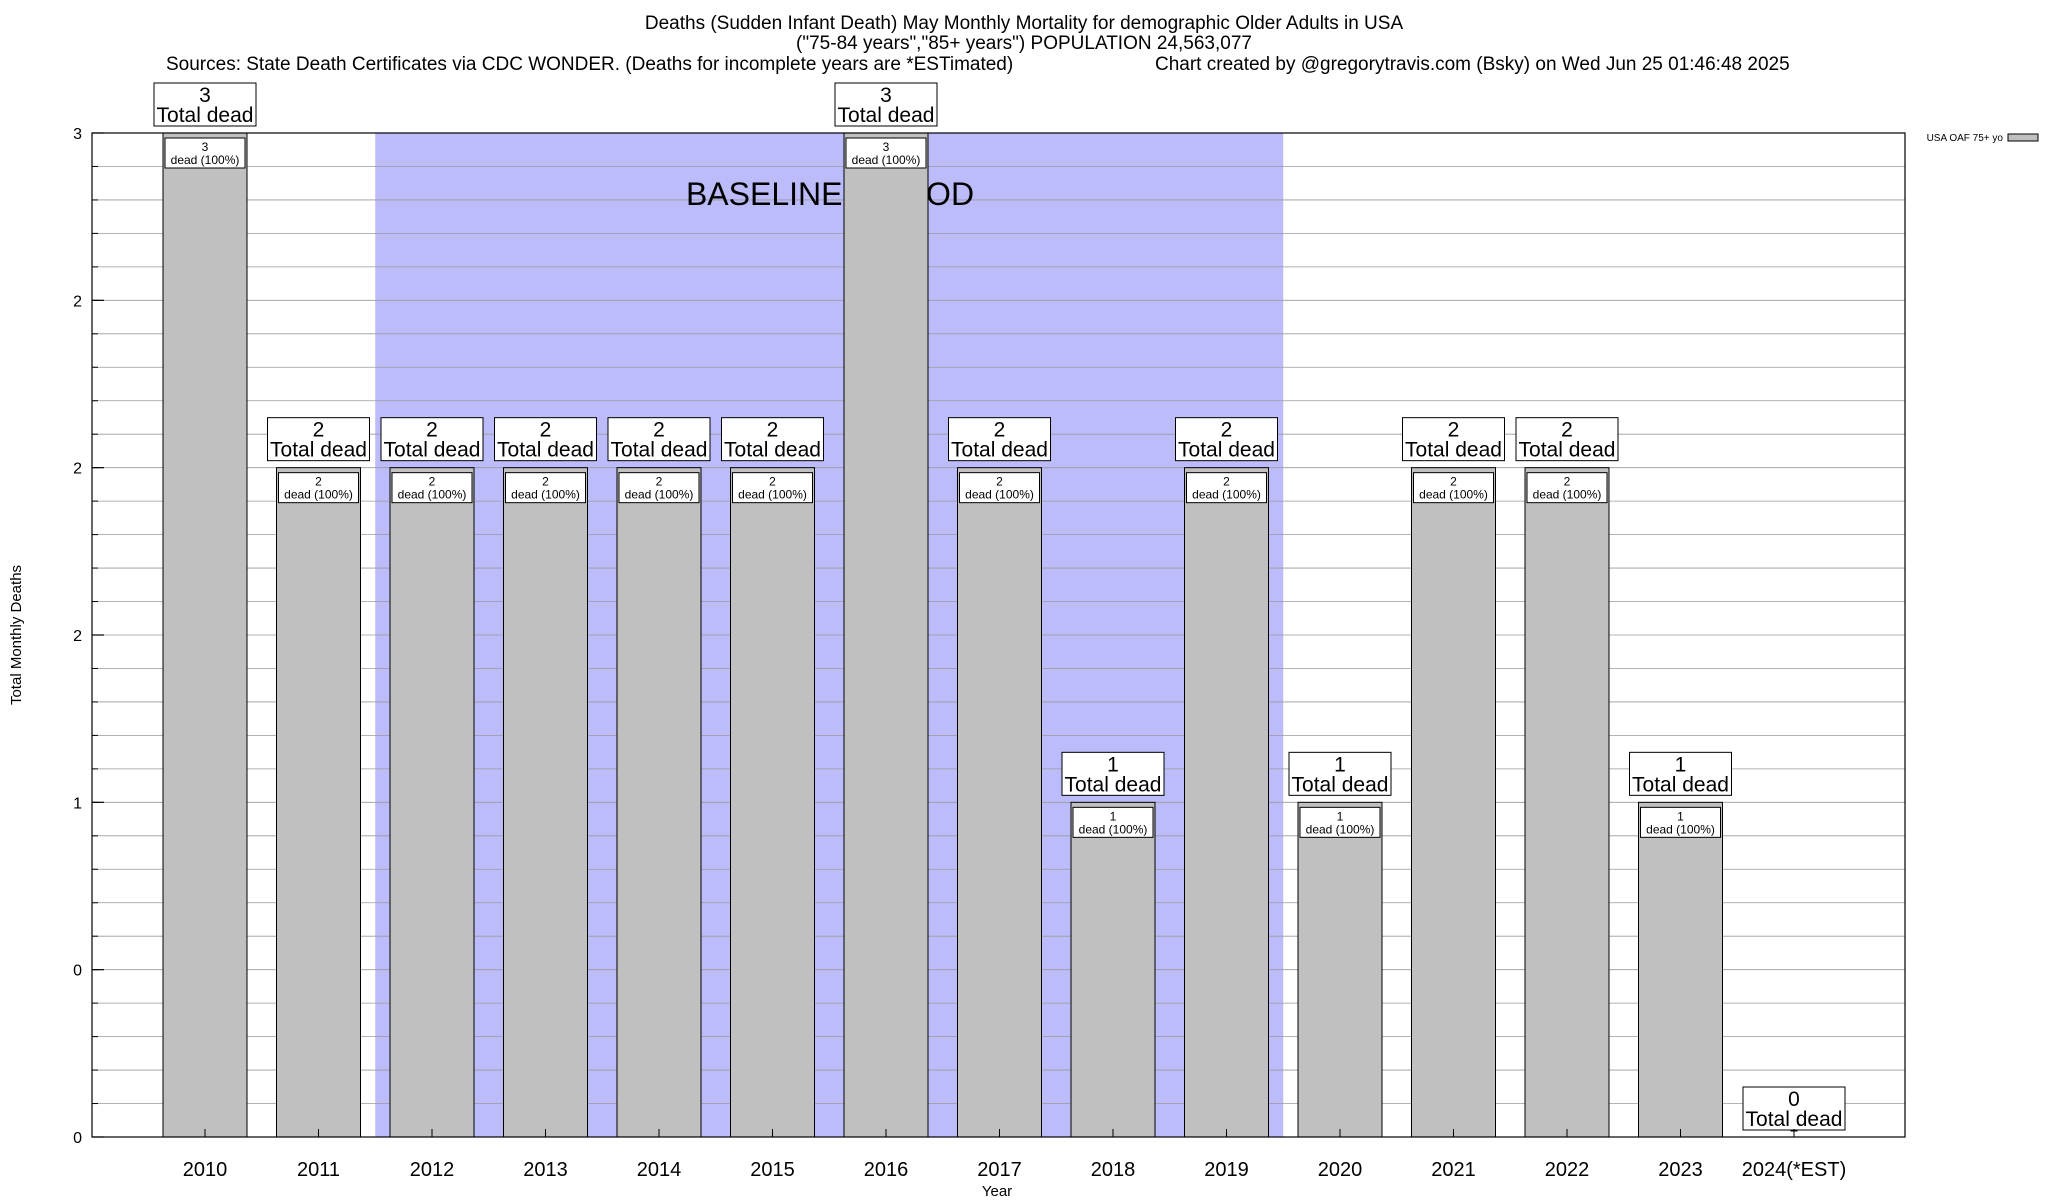 The height and width of the screenshot is (1200, 2048). What do you see at coordinates (16, 635) in the screenshot?
I see `y-axis-label: Total Monthly Deaths` at bounding box center [16, 635].